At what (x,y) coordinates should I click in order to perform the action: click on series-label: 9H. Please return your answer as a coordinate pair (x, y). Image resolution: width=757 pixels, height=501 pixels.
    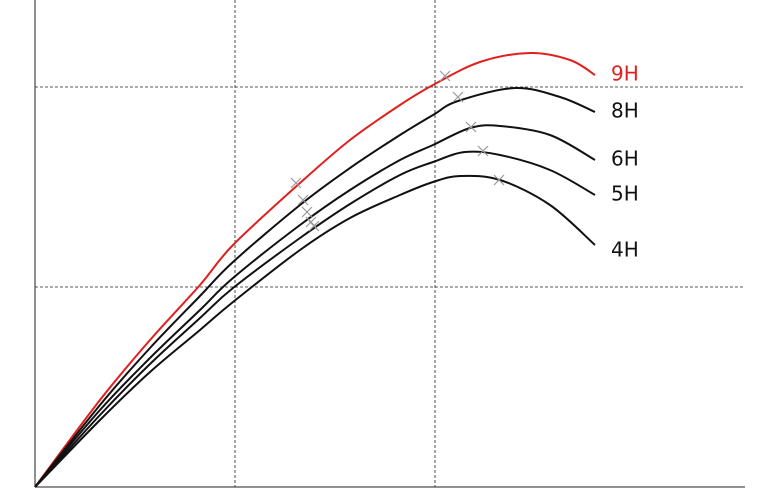
    Looking at the image, I should click on (625, 74).